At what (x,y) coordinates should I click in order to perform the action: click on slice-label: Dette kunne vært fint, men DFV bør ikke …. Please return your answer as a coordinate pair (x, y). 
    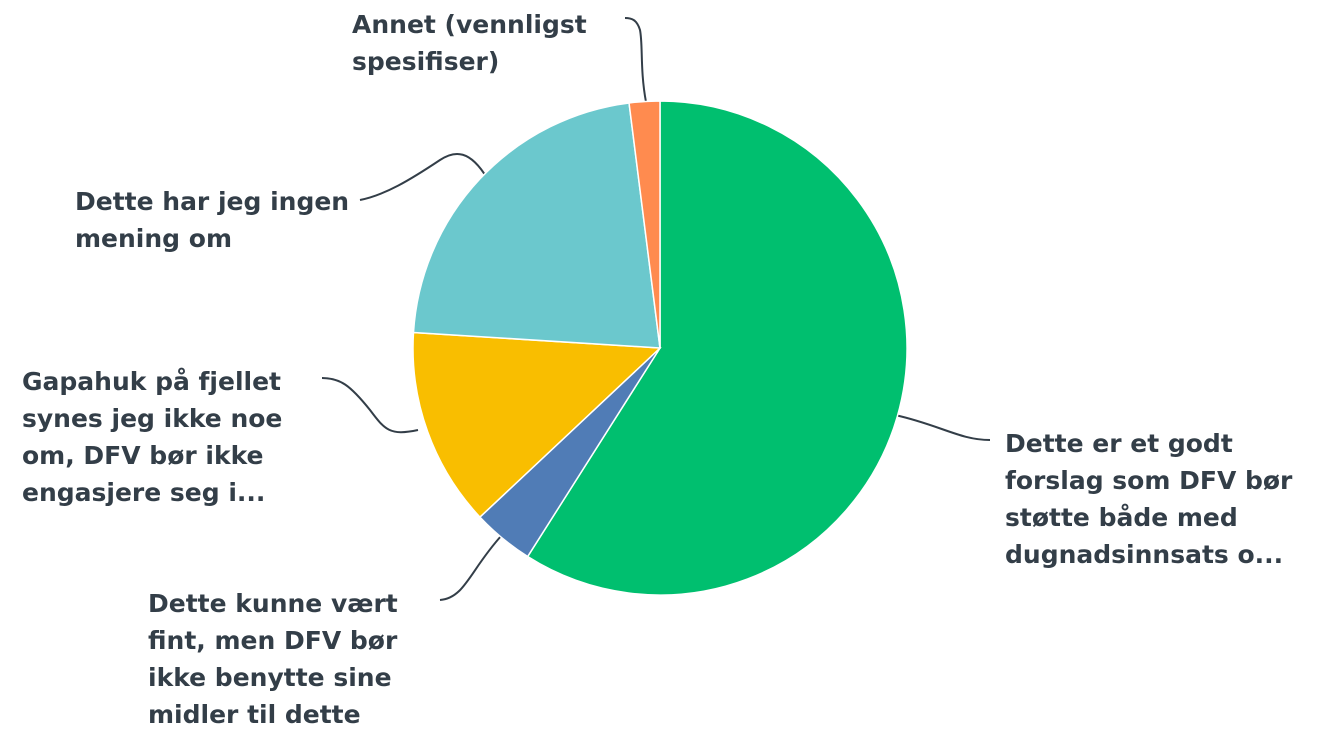
    Looking at the image, I should click on (273, 659).